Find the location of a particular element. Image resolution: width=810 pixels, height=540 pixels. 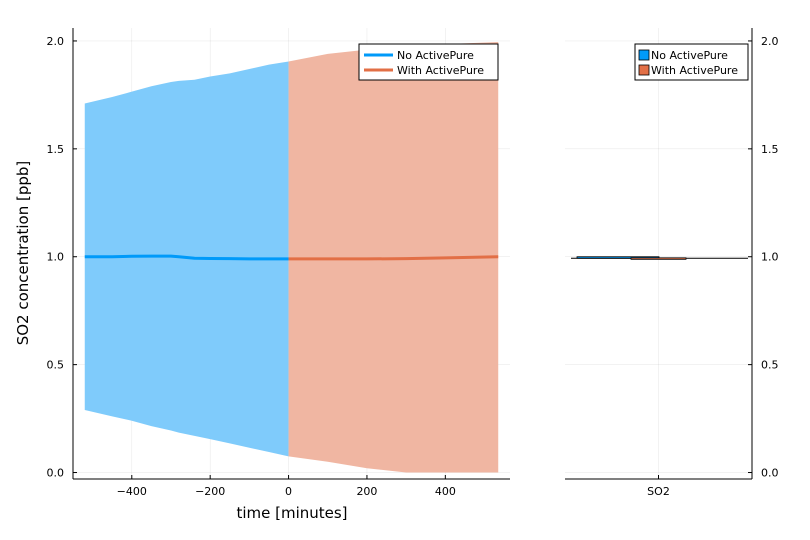

left-x-tick-label: 400 is located at coordinates (445, 491).